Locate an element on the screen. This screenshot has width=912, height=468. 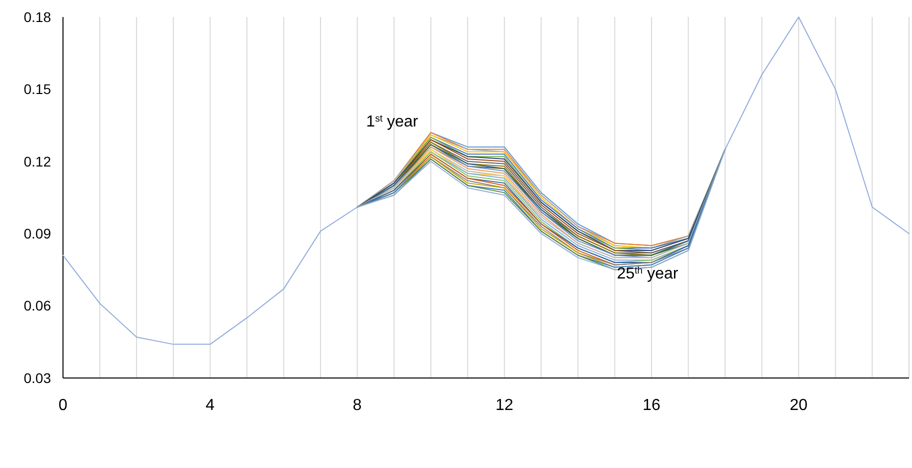
y-tick-label: 0.12 is located at coordinates (38, 161).